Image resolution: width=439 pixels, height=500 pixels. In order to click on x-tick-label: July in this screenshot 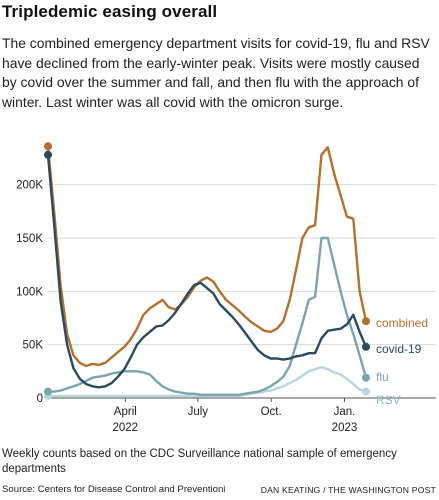, I will do `click(198, 412)`.